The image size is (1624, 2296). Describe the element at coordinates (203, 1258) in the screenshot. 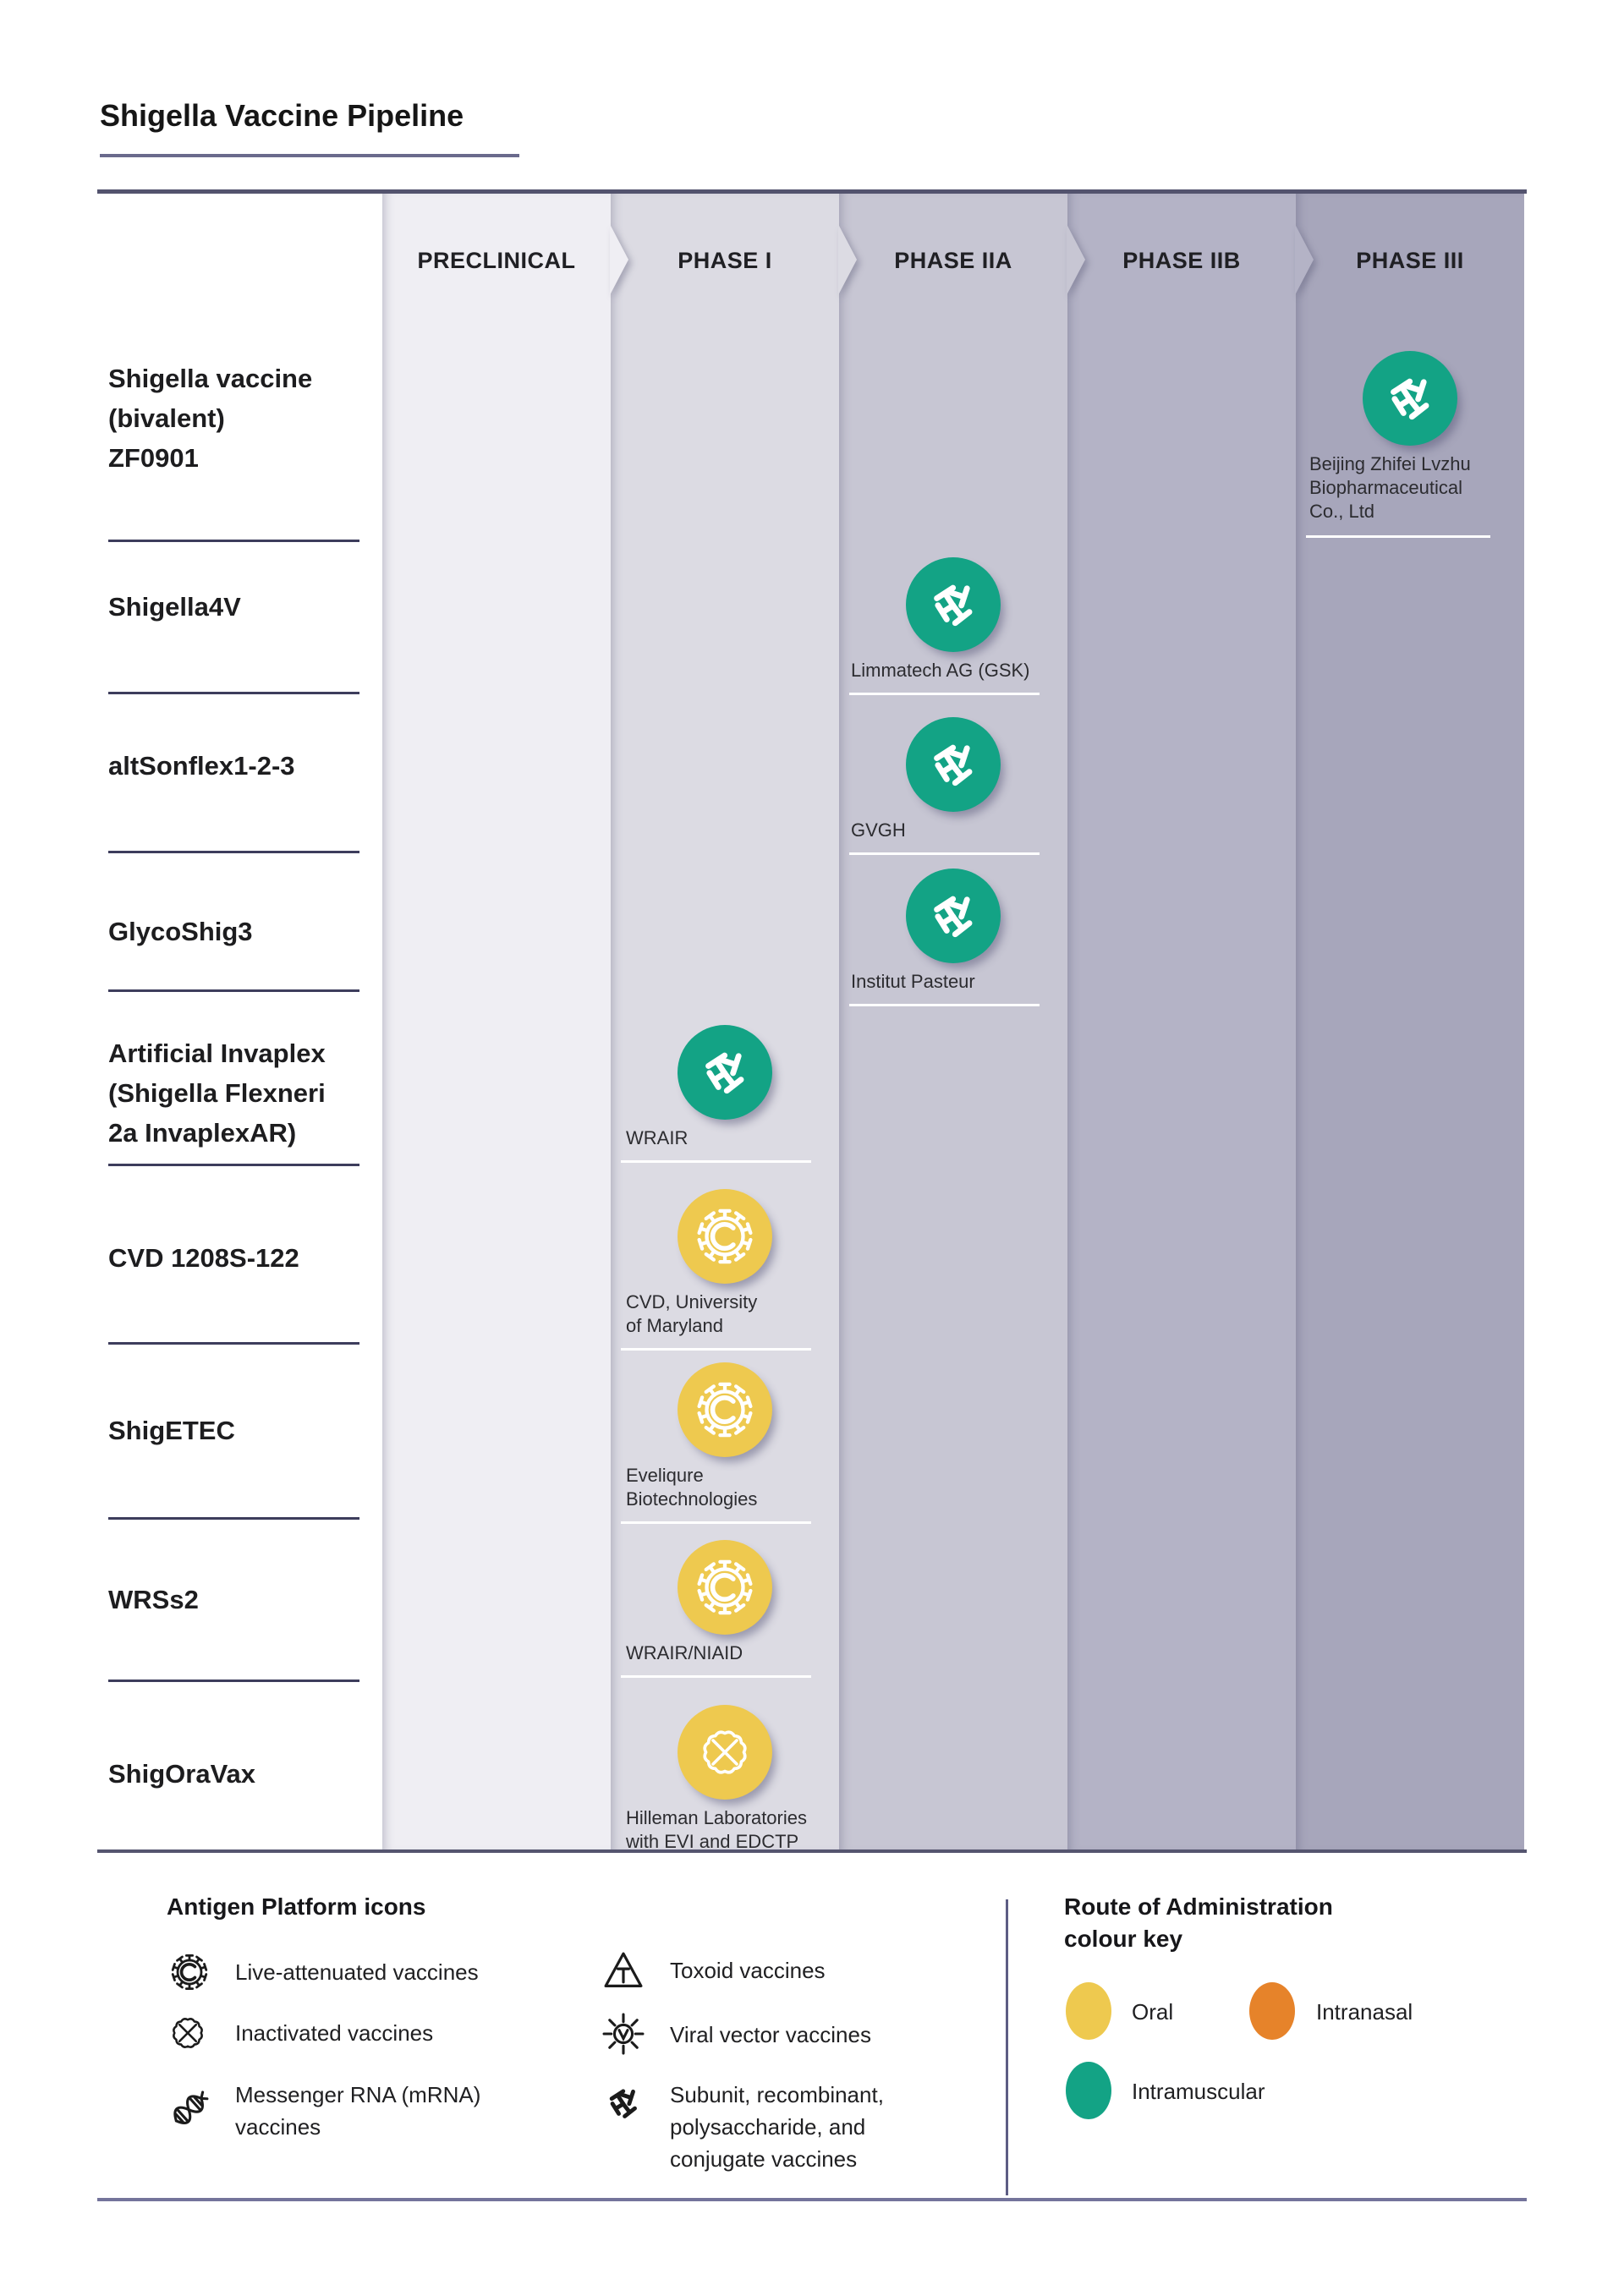

I see `row-label-cvd-1208s: CVD 1208S-122` at that location.